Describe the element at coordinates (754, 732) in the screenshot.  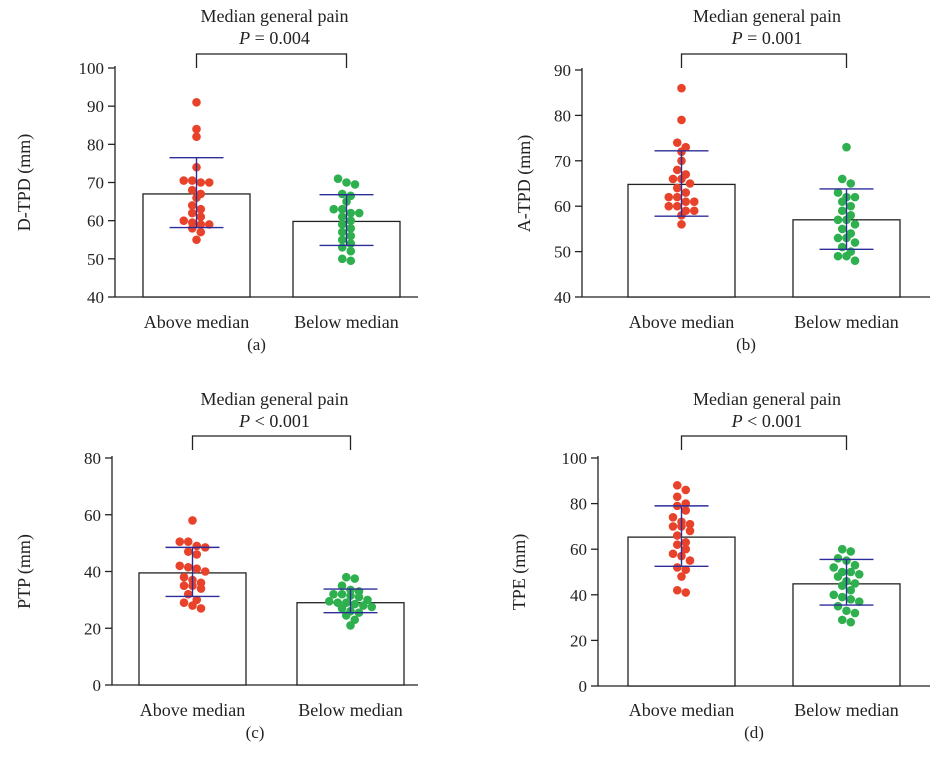
I see `panel-label: (d)` at that location.